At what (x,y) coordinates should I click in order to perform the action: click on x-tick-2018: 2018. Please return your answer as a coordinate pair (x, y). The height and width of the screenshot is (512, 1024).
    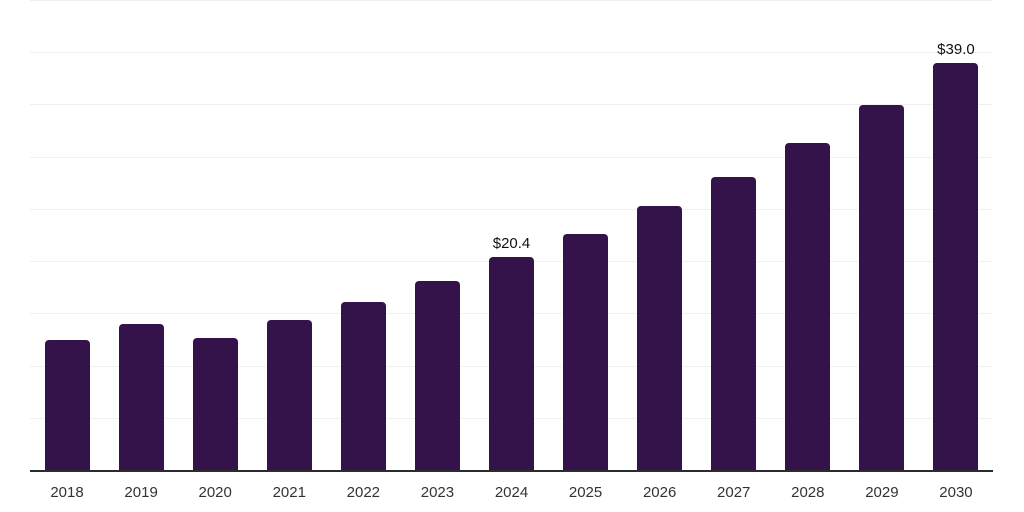
    Looking at the image, I should click on (67, 492).